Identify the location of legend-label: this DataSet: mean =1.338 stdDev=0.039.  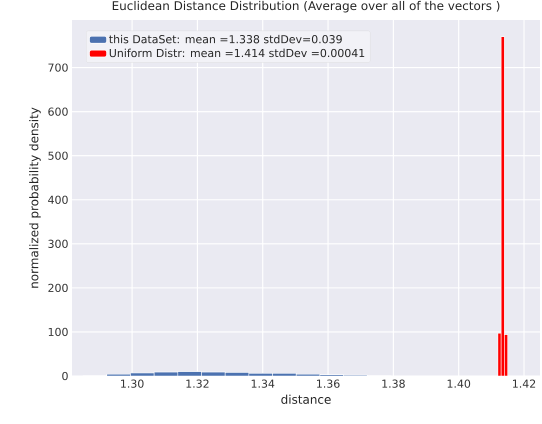
(225, 39).